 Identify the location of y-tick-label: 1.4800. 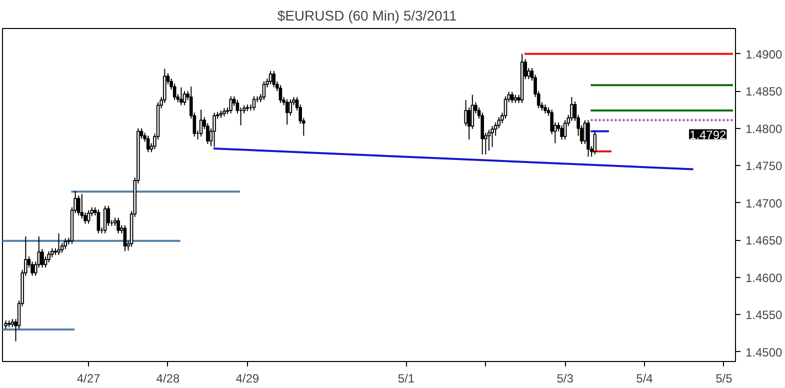
(764, 129).